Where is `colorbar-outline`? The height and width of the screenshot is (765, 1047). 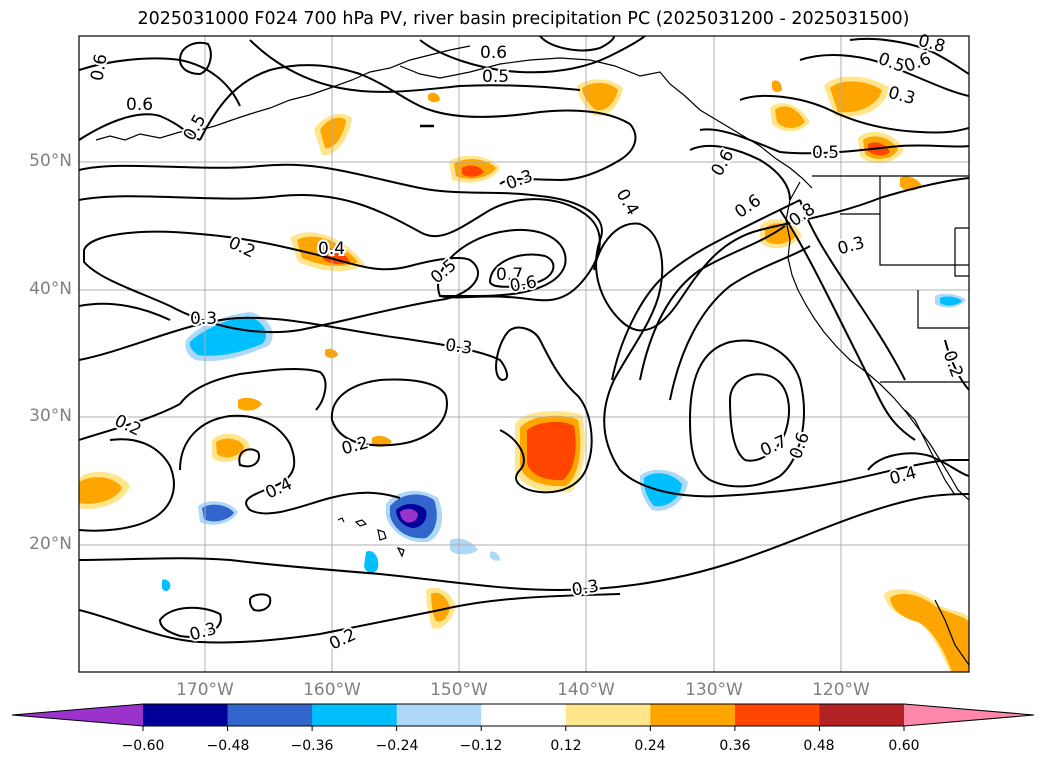 colorbar-outline is located at coordinates (523, 715).